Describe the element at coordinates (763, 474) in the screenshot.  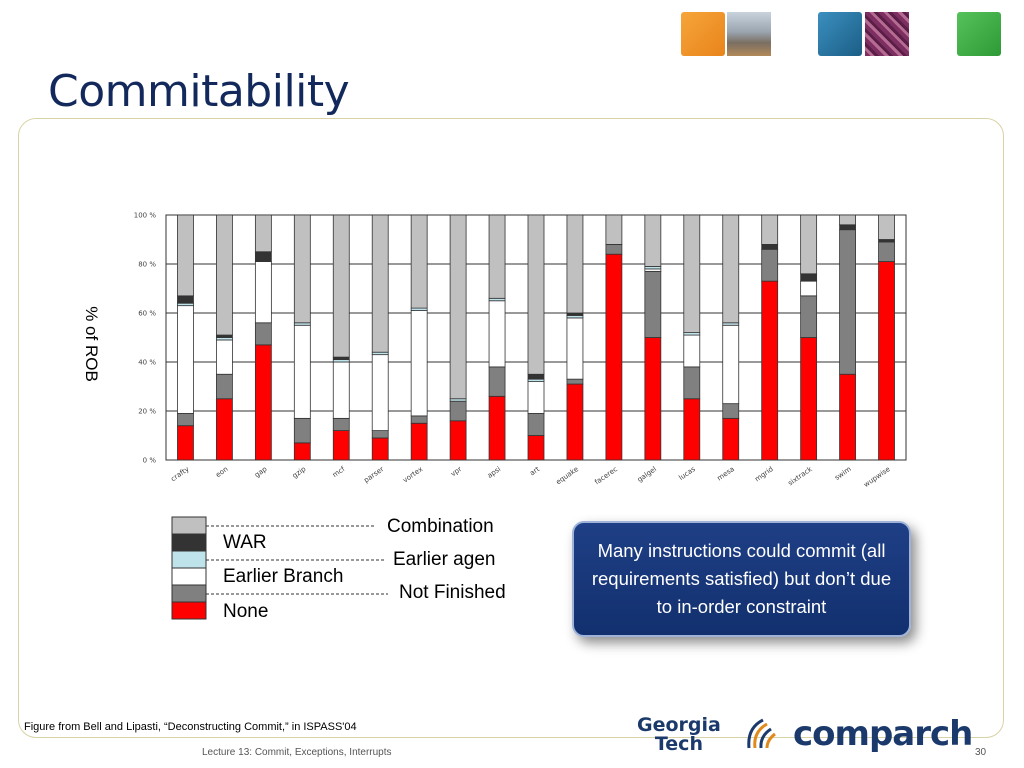
I see `x-tick-label: mgrid` at that location.